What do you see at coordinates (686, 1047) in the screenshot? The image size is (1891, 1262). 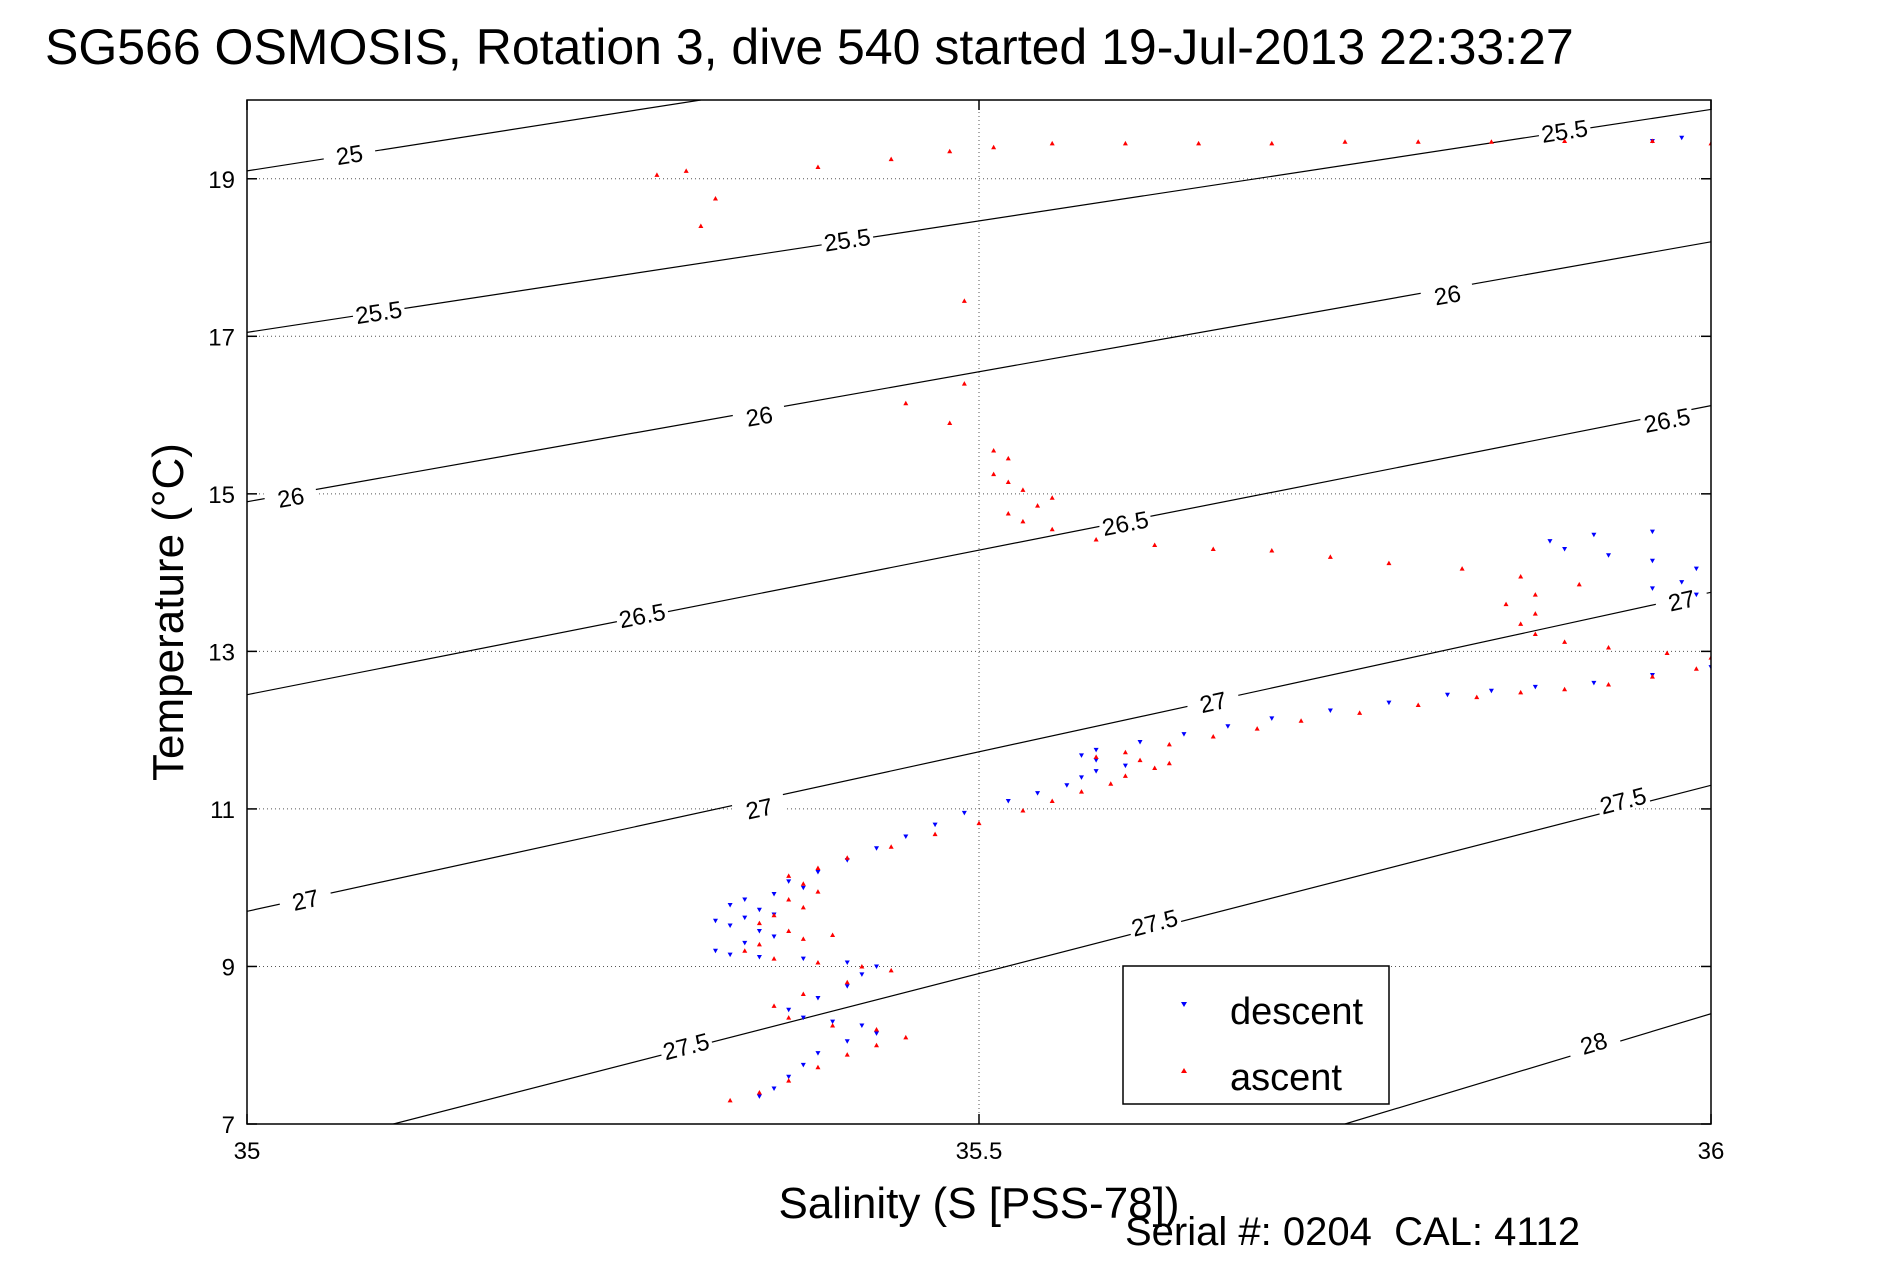 I see `contour-label: 27.5` at bounding box center [686, 1047].